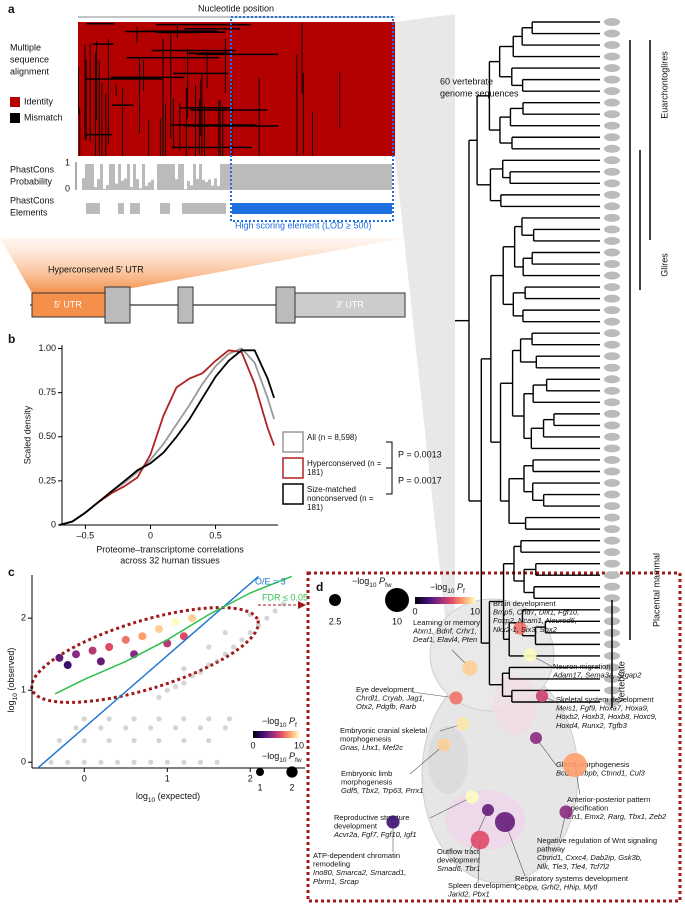  What do you see at coordinates (27, 434) in the screenshot?
I see `y-axis-label: Scaled density` at bounding box center [27, 434].